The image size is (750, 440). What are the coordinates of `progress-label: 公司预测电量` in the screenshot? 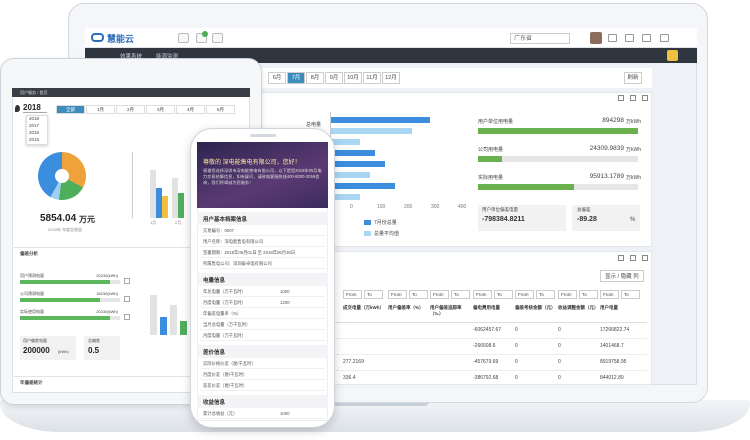 It's located at (32, 293).